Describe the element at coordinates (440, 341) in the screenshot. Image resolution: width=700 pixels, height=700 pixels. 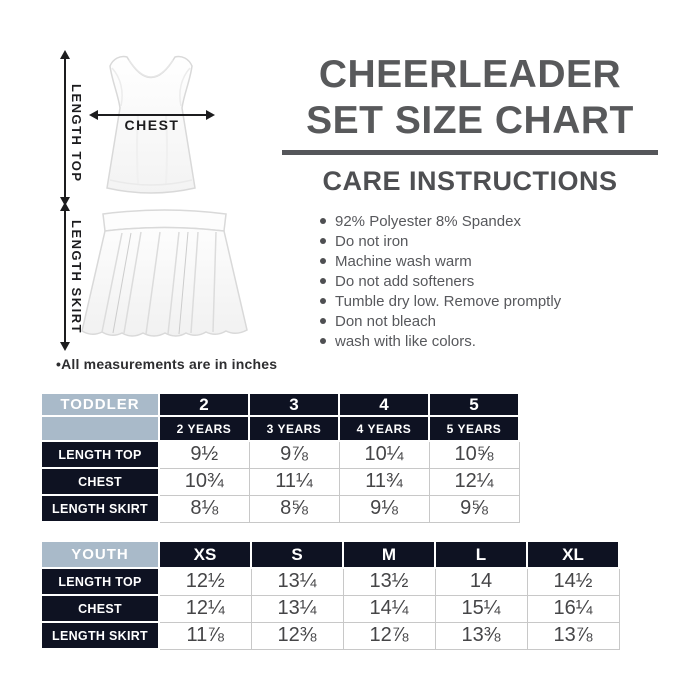
I see `care-item: wash with like colors.` at that location.